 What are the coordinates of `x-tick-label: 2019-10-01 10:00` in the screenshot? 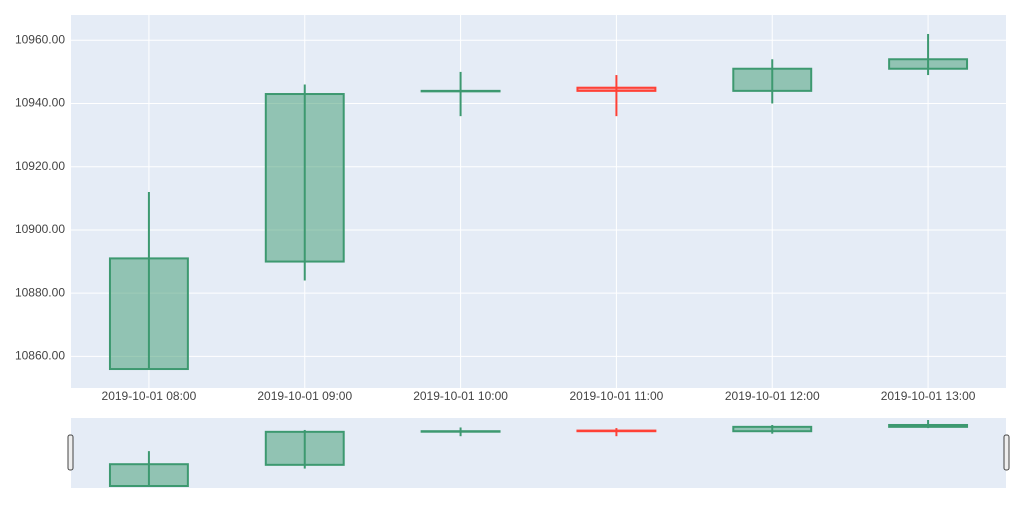 It's located at (460, 396).